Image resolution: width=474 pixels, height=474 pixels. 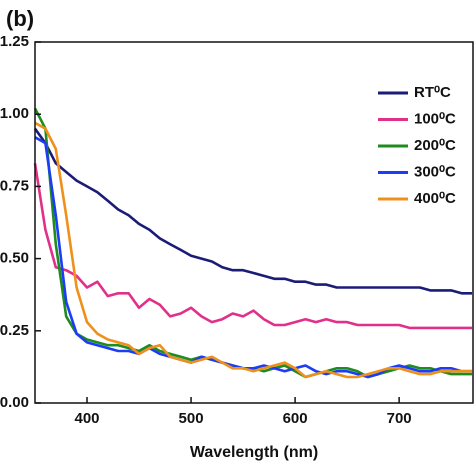 What do you see at coordinates (20, 18) in the screenshot?
I see `panel-label: (b)` at bounding box center [20, 18].